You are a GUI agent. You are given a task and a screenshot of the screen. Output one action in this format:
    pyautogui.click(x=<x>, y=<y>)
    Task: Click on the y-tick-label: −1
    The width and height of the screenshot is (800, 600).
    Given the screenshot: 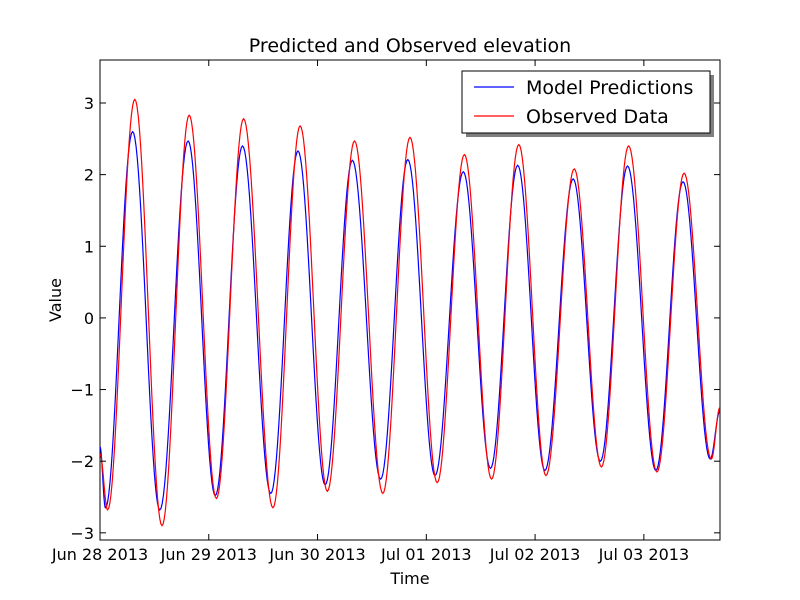 What is the action you would take?
    pyautogui.click(x=82, y=390)
    